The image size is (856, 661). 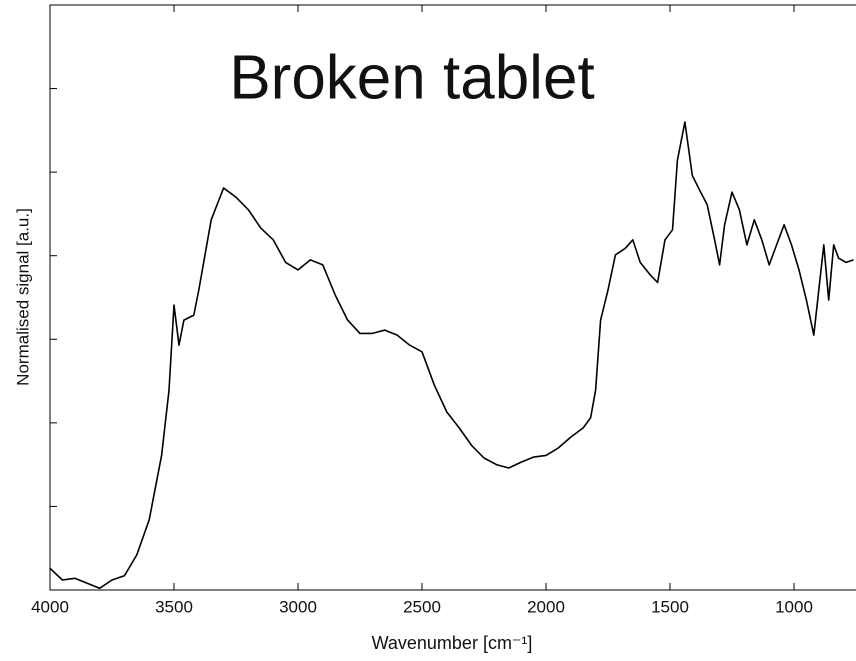 I want to click on annotation: Broken tablet, so click(x=411, y=77).